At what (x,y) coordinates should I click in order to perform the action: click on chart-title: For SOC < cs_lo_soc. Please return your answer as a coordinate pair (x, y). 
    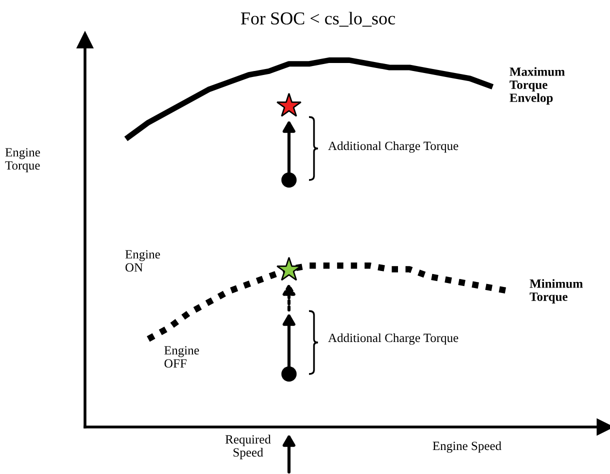
    Looking at the image, I should click on (318, 19).